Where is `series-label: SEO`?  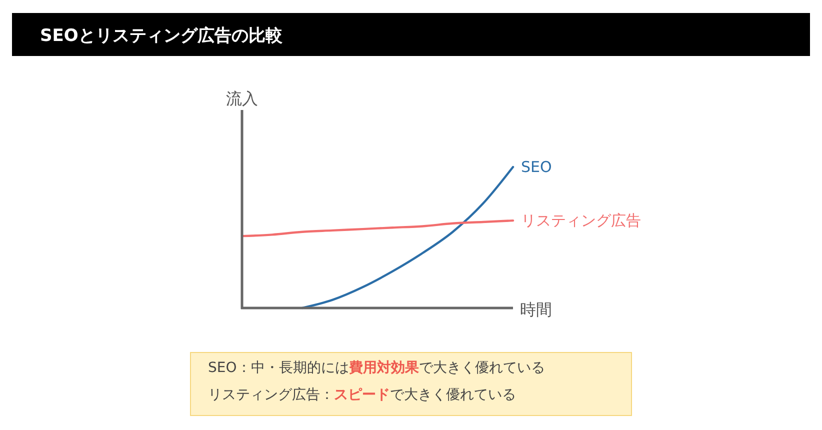
series-label: SEO is located at coordinates (536, 167).